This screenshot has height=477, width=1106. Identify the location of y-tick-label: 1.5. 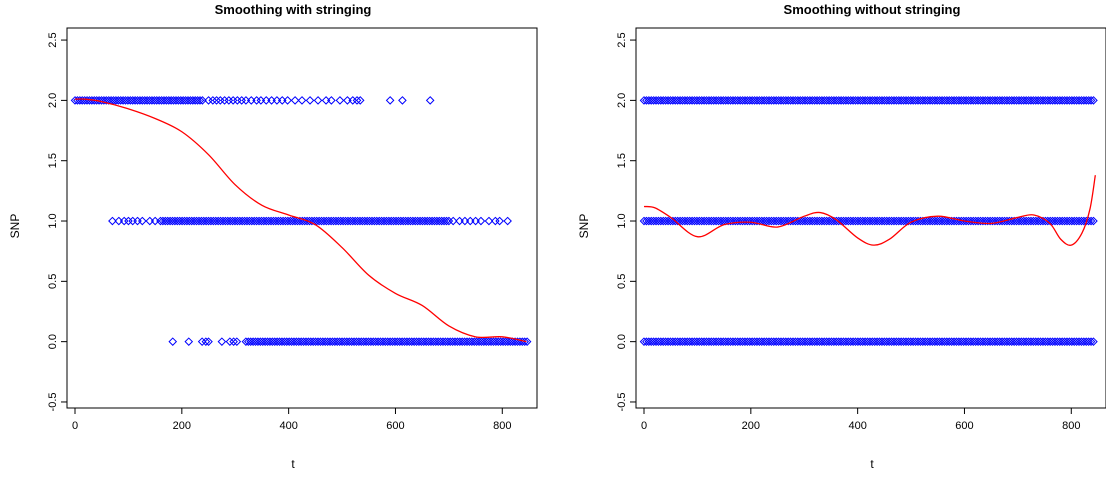
(622, 160).